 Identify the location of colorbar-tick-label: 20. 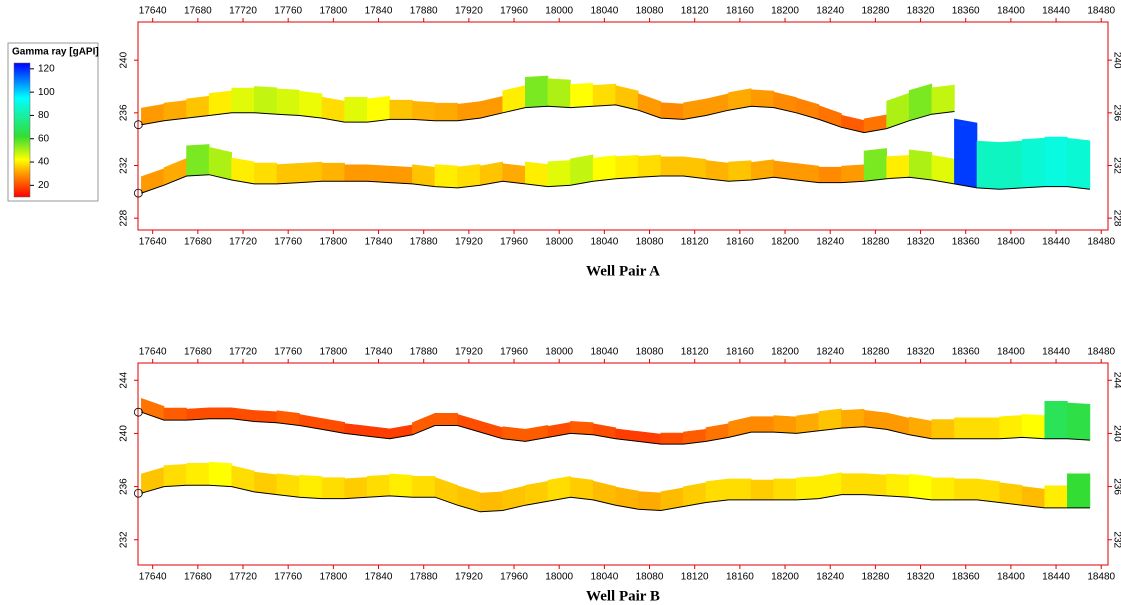
(44, 185).